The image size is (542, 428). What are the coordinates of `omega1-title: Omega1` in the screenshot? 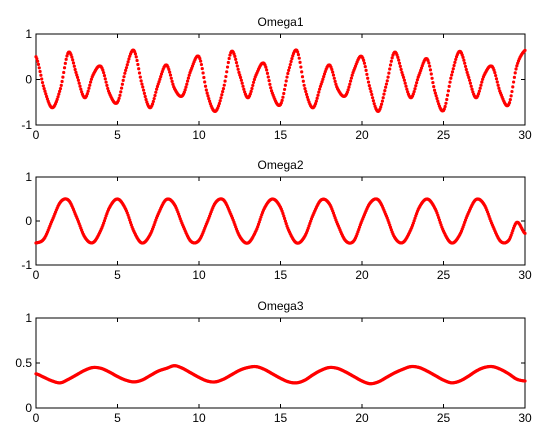 It's located at (280, 22).